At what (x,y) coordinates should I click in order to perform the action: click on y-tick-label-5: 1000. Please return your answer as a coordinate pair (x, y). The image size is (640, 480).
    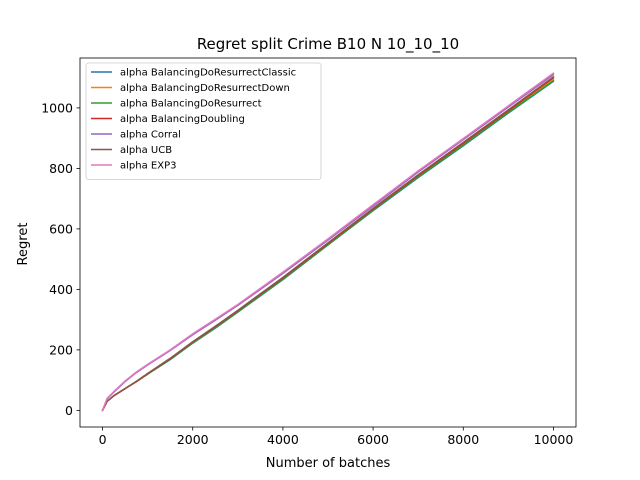
    Looking at the image, I should click on (57, 107).